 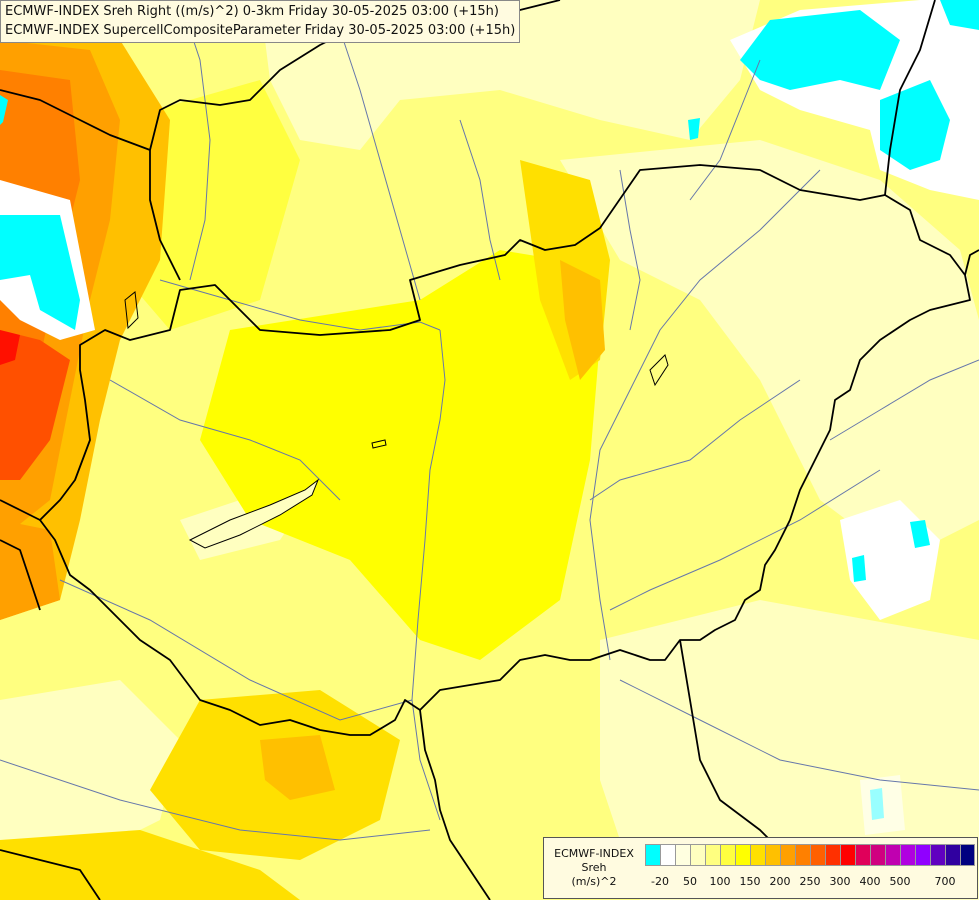 I want to click on field-pale-southwest, so click(x=90, y=770).